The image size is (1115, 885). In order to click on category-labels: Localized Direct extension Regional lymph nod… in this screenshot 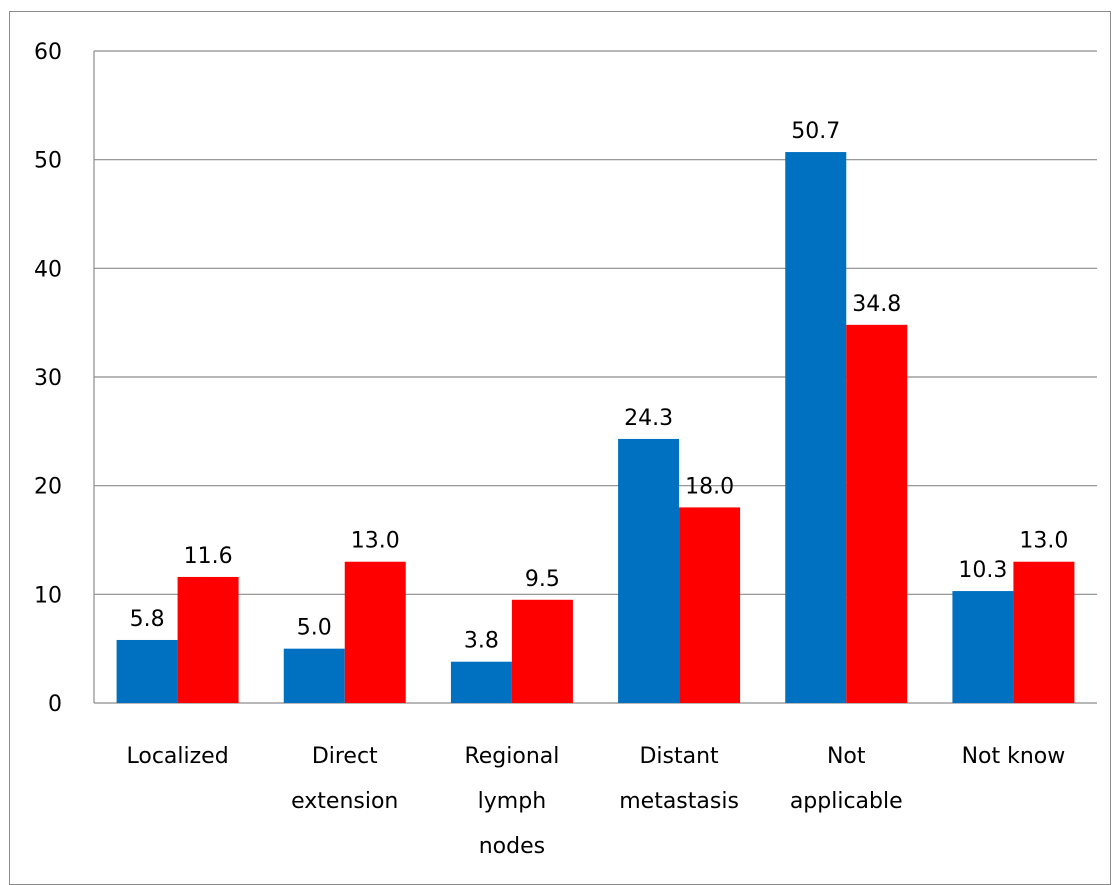, I will do `click(595, 801)`.